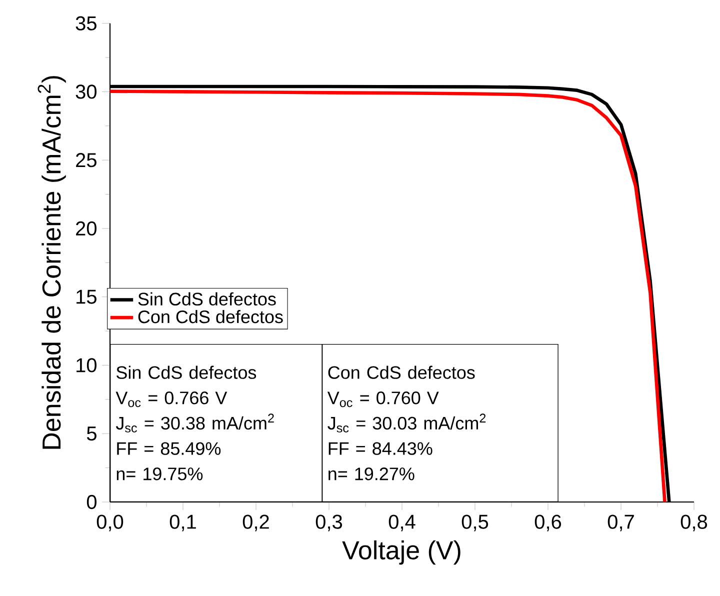  Describe the element at coordinates (169, 448) in the screenshot. I see `annotation: FF = 85.49%` at that location.